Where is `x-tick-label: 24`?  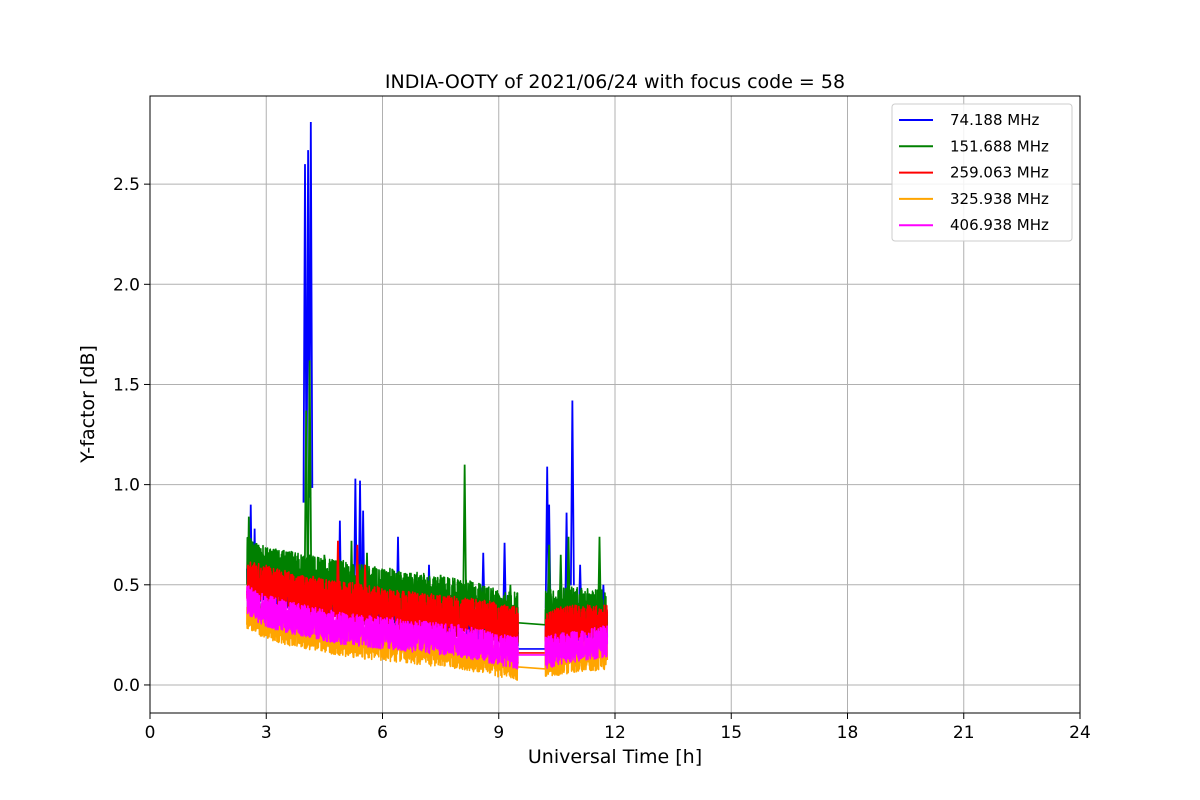 x-tick-label: 24 is located at coordinates (1080, 733).